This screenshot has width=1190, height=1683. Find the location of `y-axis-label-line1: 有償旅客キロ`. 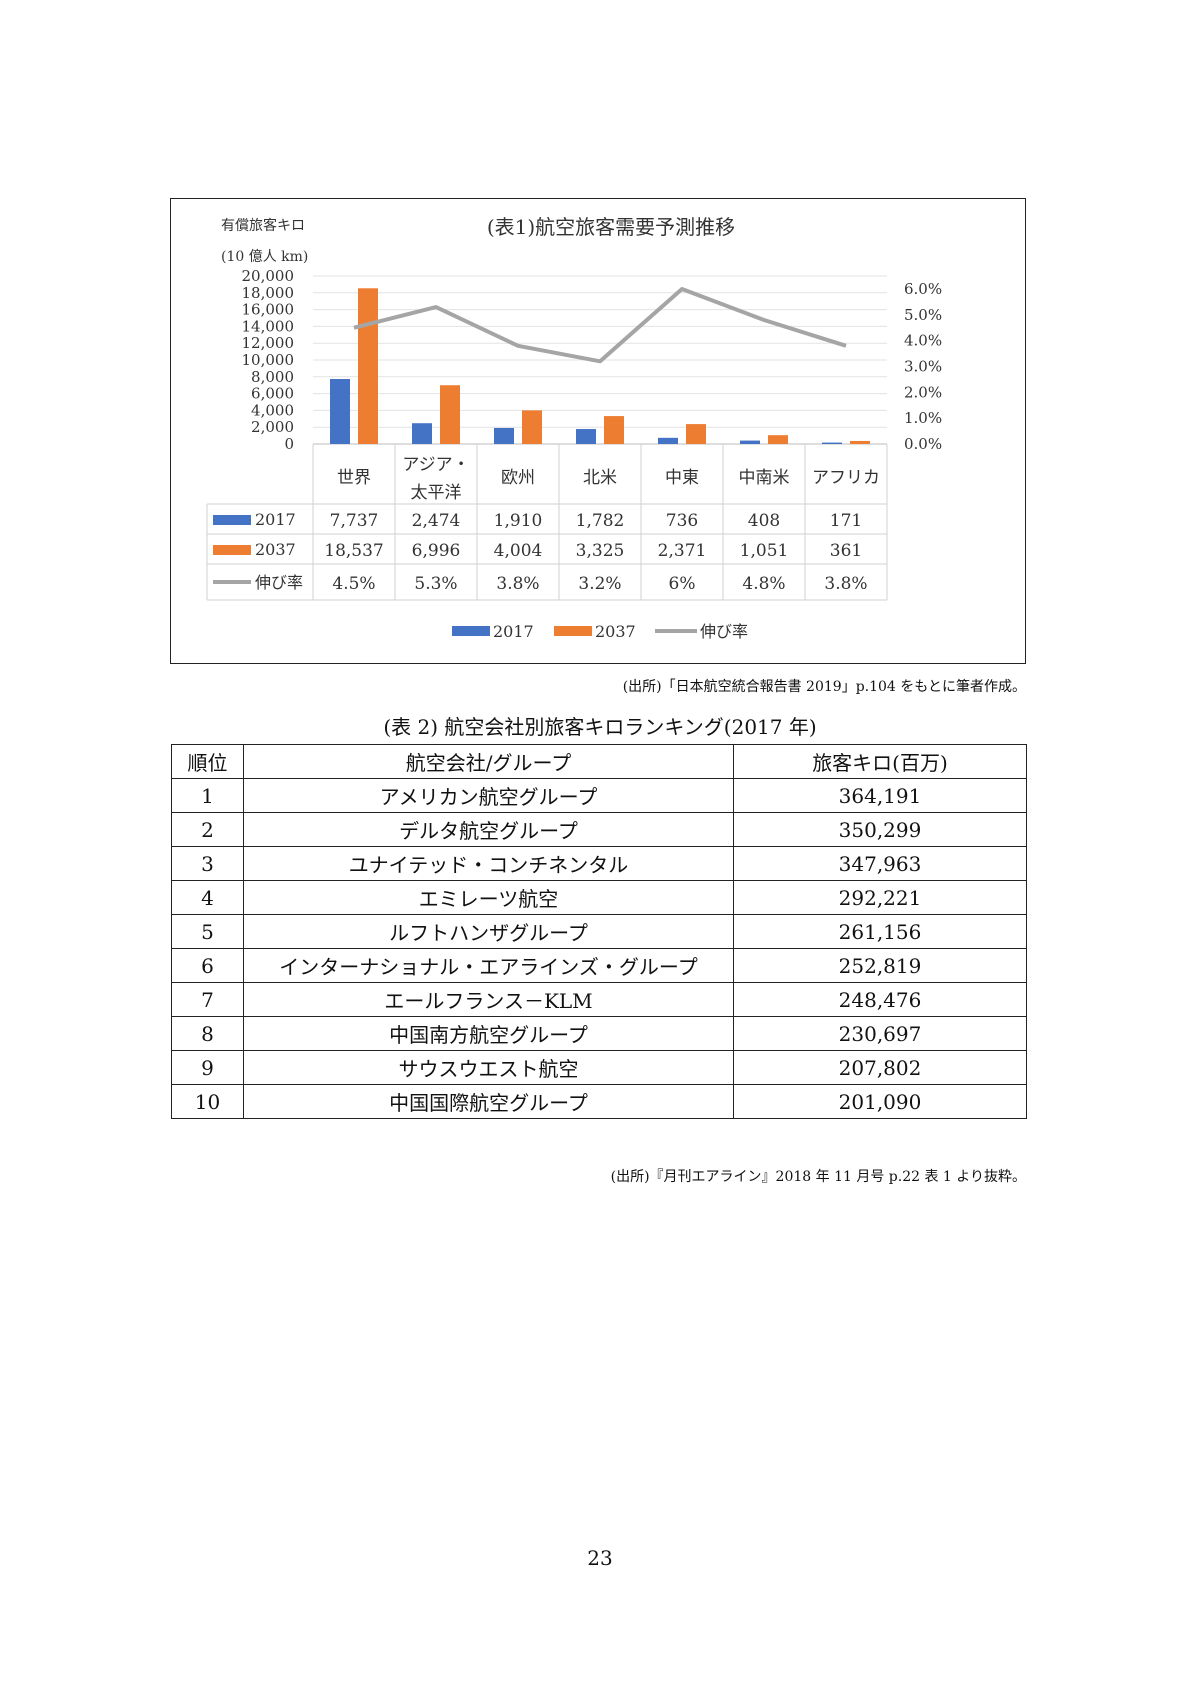

y-axis-label-line1: 有償旅客キロ is located at coordinates (263, 225).